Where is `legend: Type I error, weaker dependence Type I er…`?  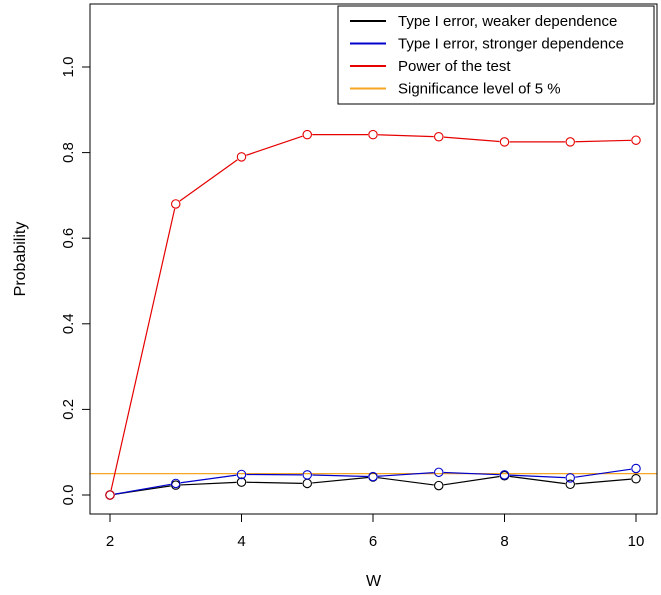 legend: Type I error, weaker dependence Type I er… is located at coordinates (496, 55).